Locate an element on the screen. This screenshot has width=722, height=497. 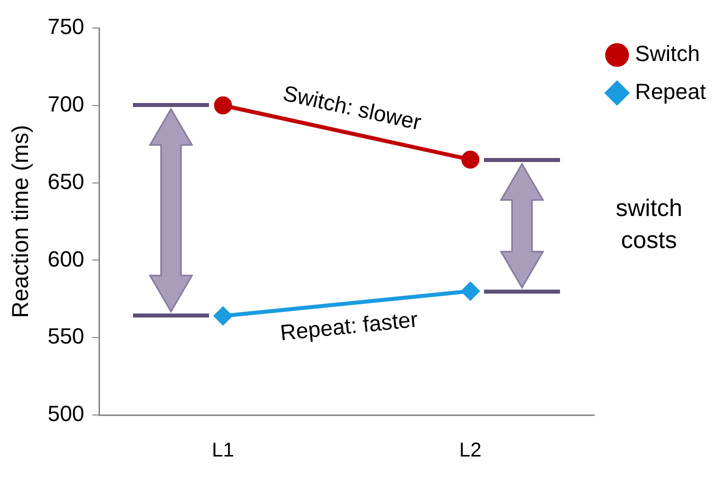
y-tick-label: 650 is located at coordinates (66, 181).